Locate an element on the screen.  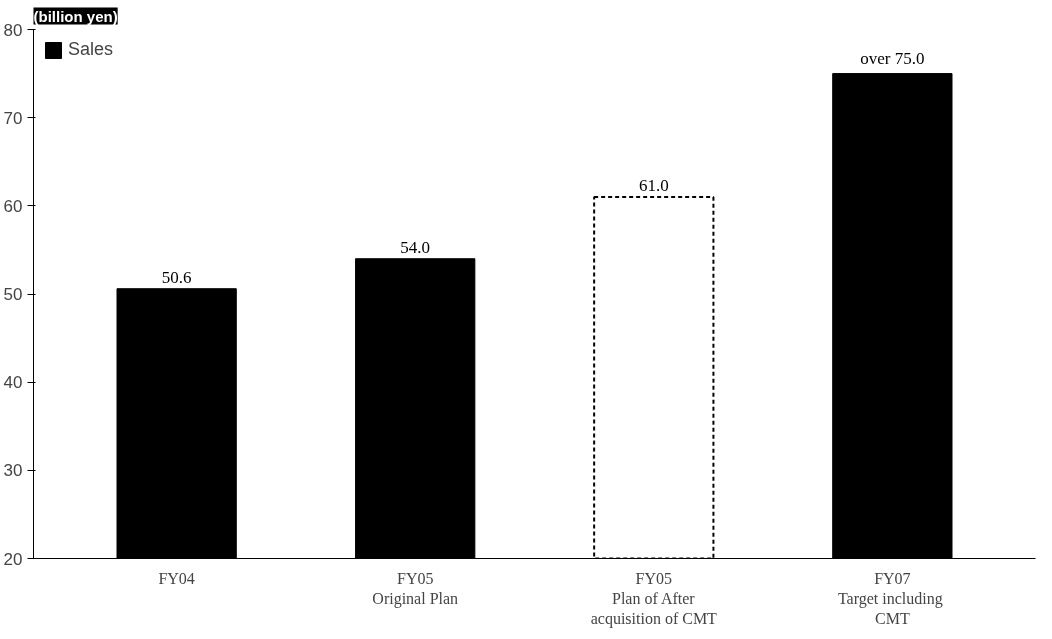
x-tick-label: FY07 Target including CMT is located at coordinates (890, 598).